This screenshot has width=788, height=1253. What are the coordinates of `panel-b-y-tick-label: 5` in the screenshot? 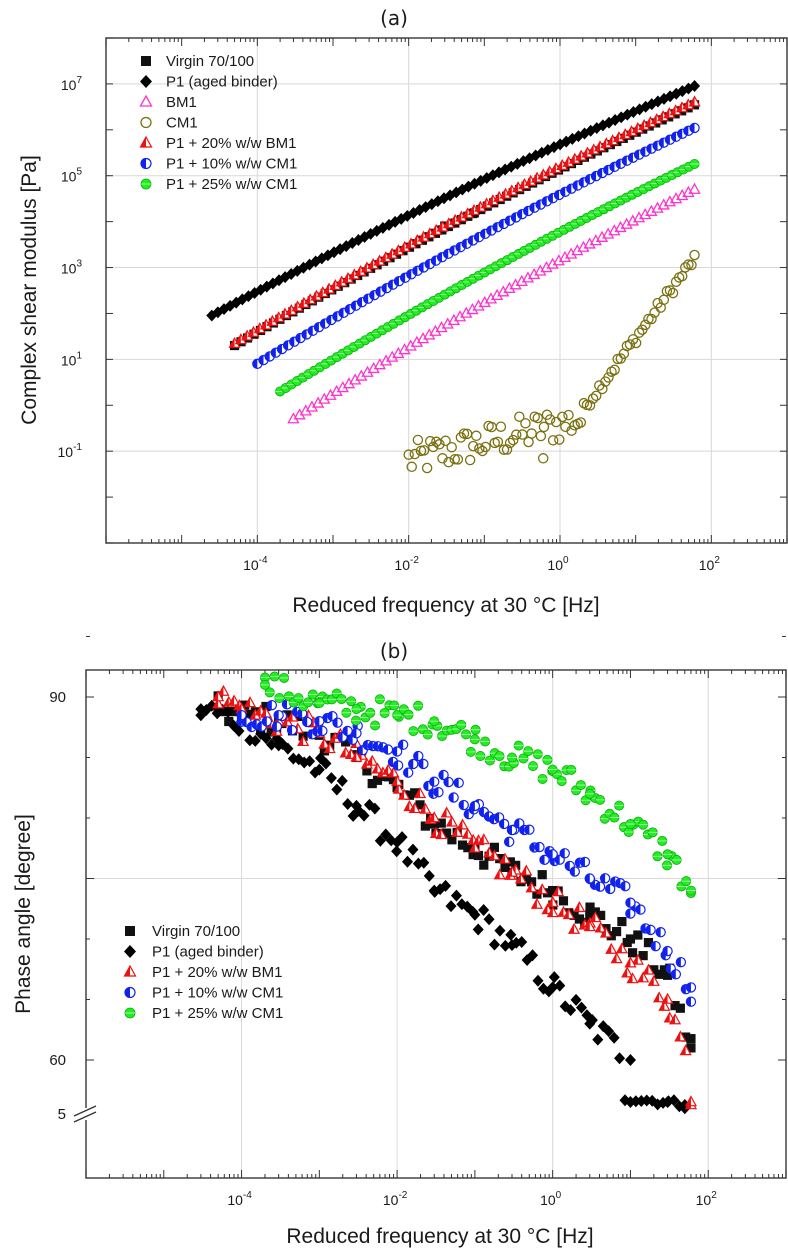 It's located at (62, 1114).